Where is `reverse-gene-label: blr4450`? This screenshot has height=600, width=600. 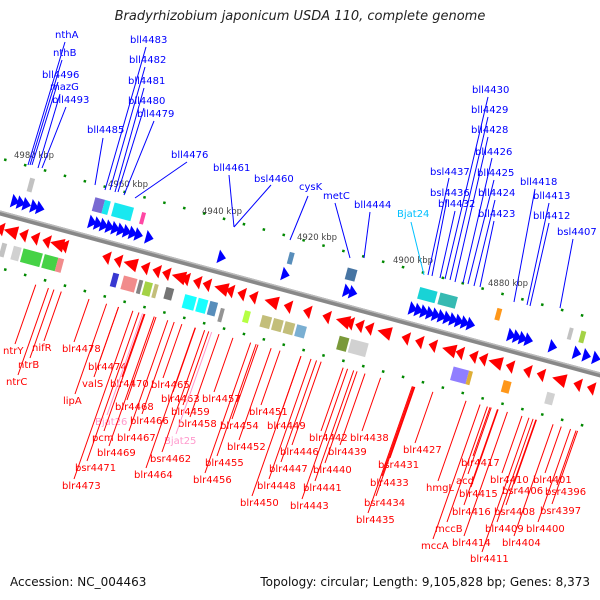 reverse-gene-label: blr4450 is located at coordinates (259, 503).